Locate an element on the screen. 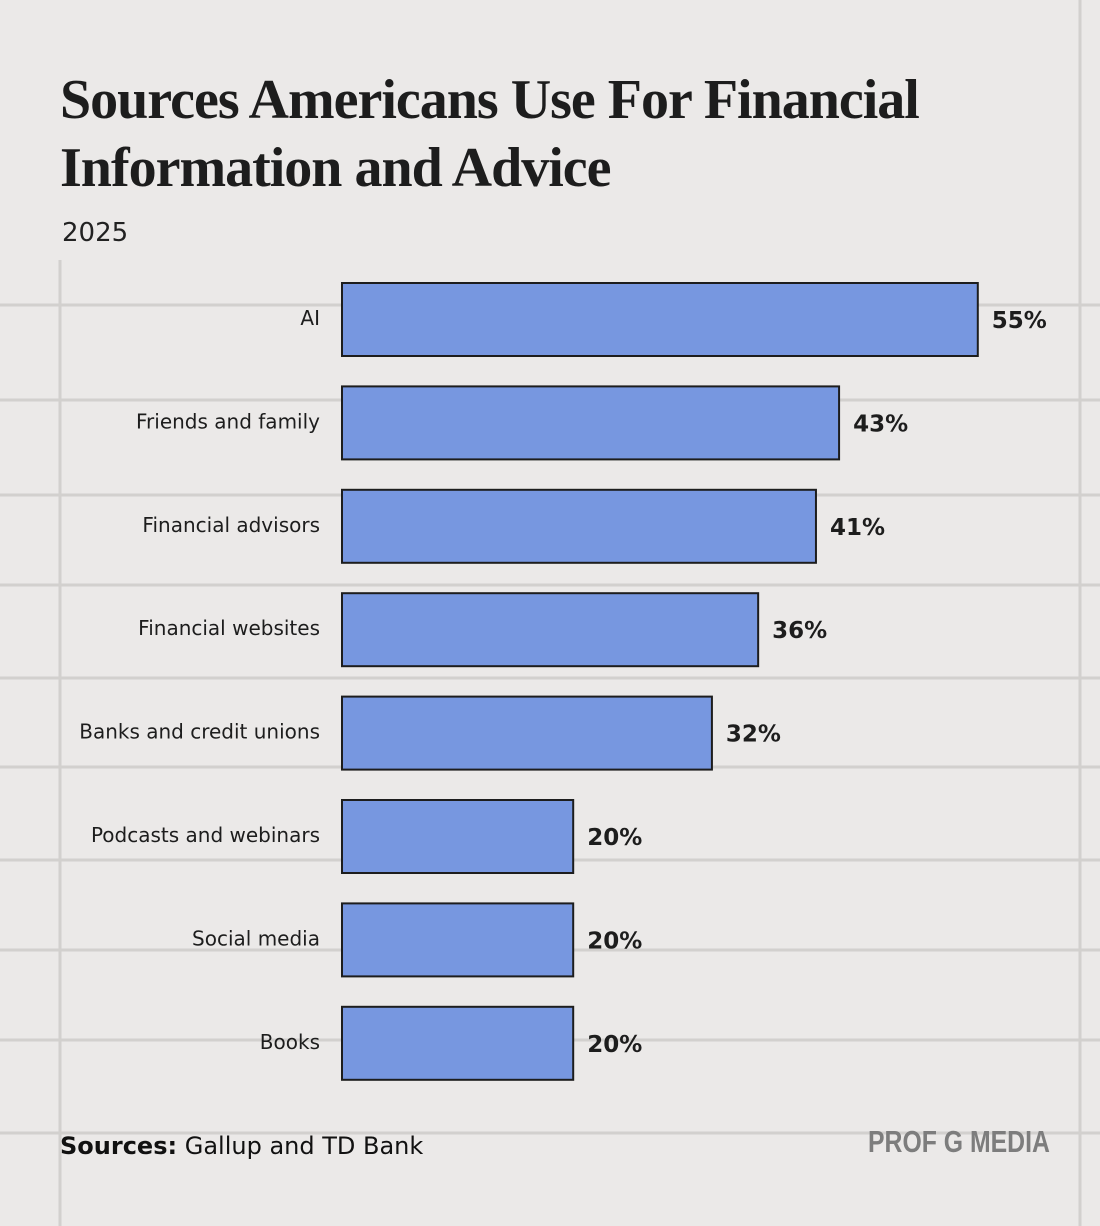 This screenshot has width=1100, height=1226. value-label: 36% is located at coordinates (799, 631).